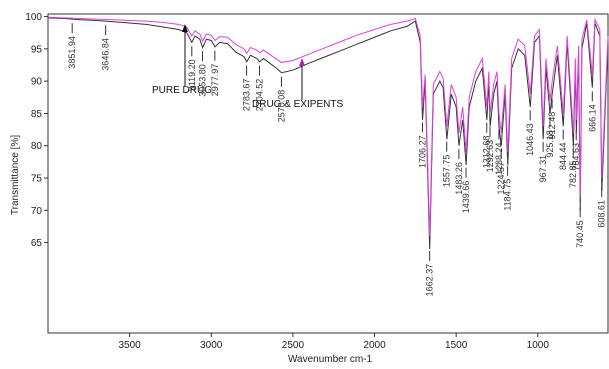 This screenshot has height=369, width=609. I want to click on peak-label: 764.63, so click(576, 157).